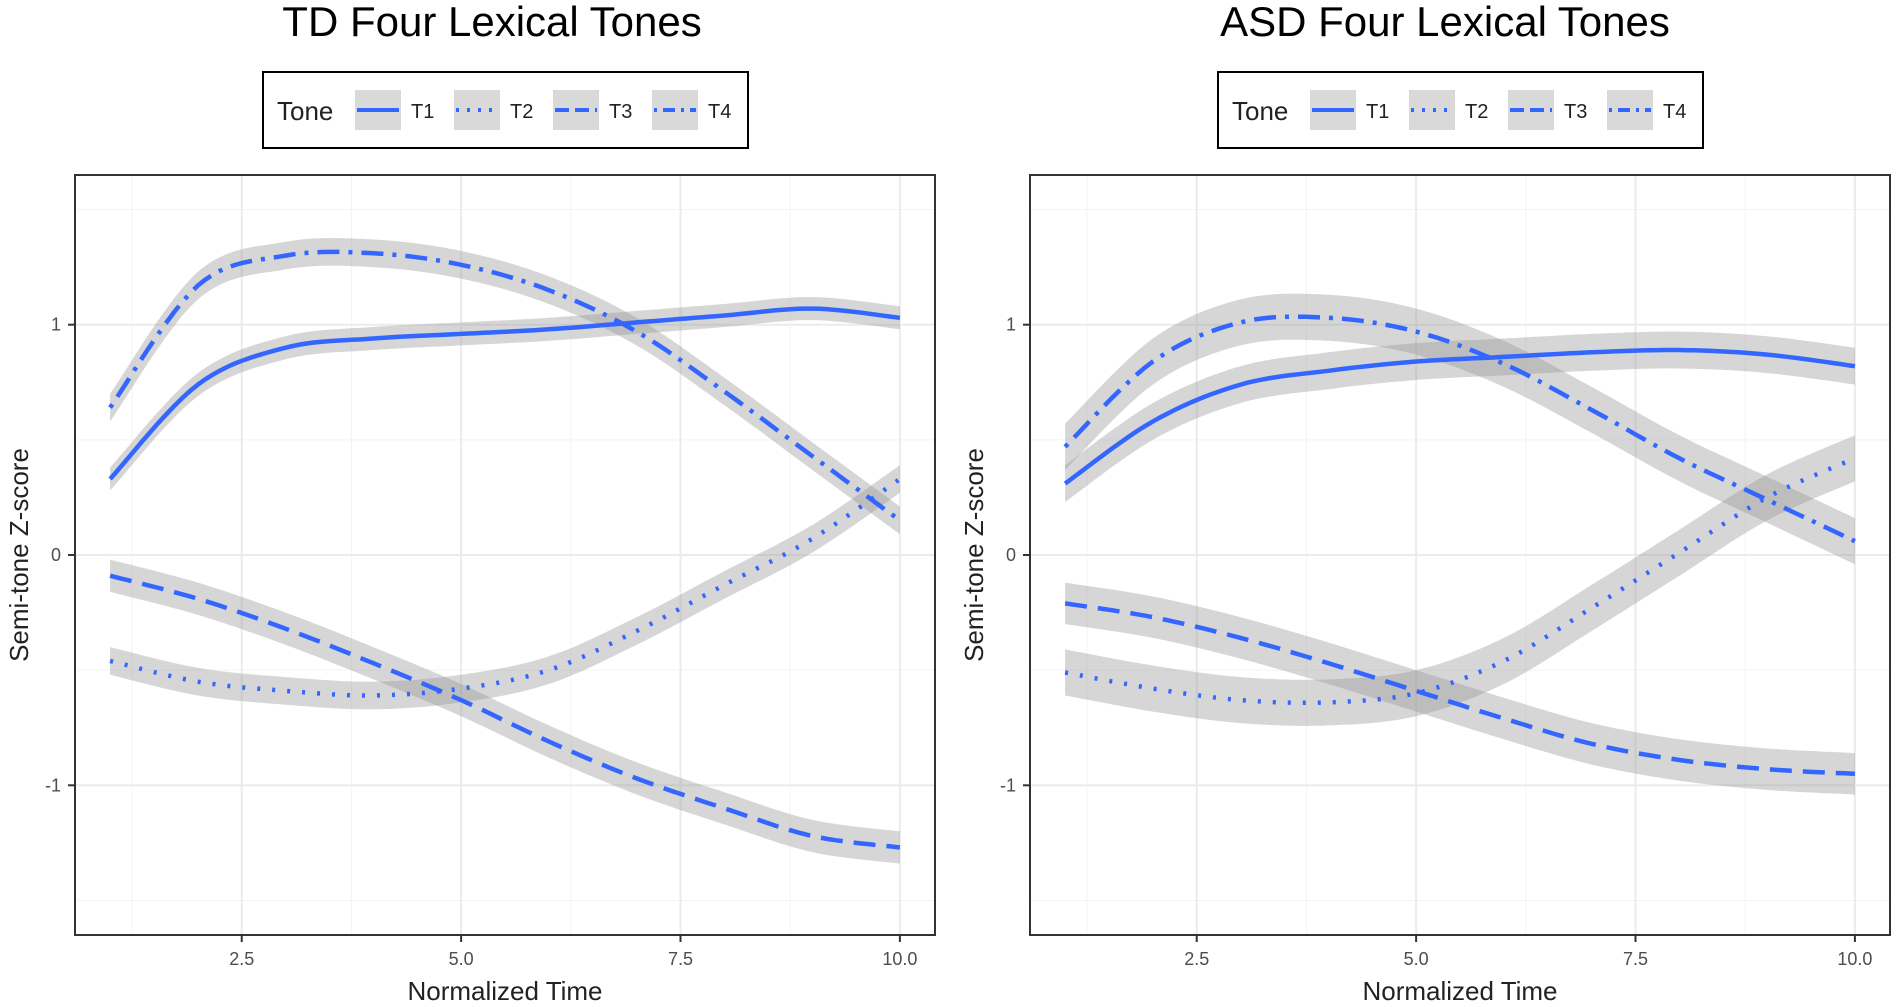  Describe the element at coordinates (1445, 22) in the screenshot. I see `chart-title: ASD Four Lexical Tones` at that location.